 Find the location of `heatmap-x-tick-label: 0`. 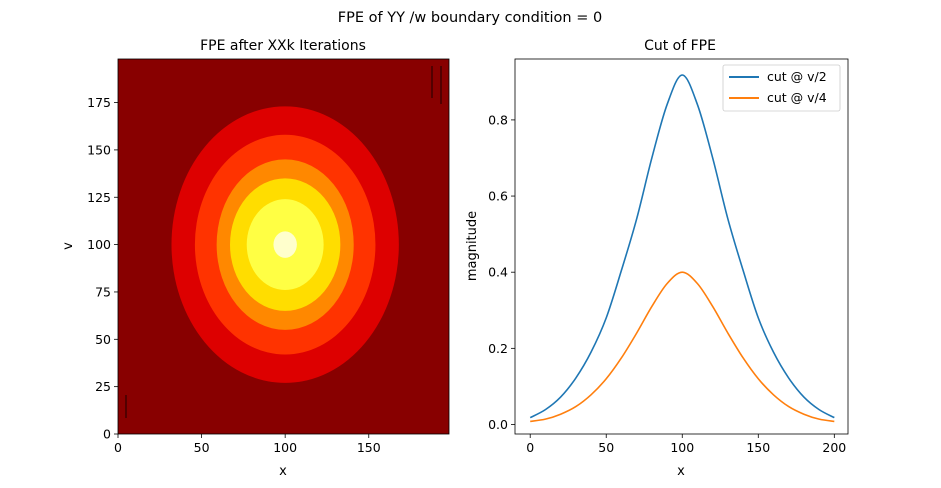

heatmap-x-tick-label: 0 is located at coordinates (118, 447).